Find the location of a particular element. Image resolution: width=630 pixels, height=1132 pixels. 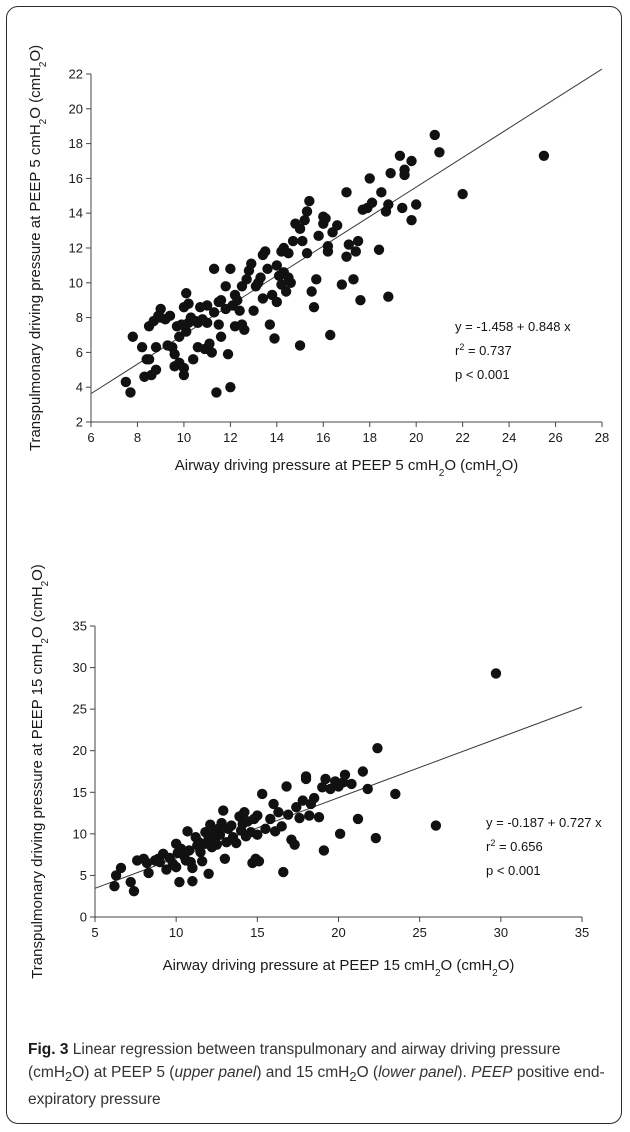

x-tick-label: 26 is located at coordinates (555, 437).